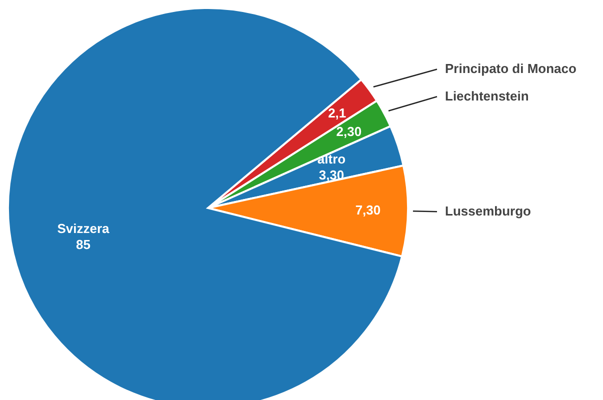 The image size is (603, 400). Describe the element at coordinates (368, 210) in the screenshot. I see `data-label: 7,30` at that location.